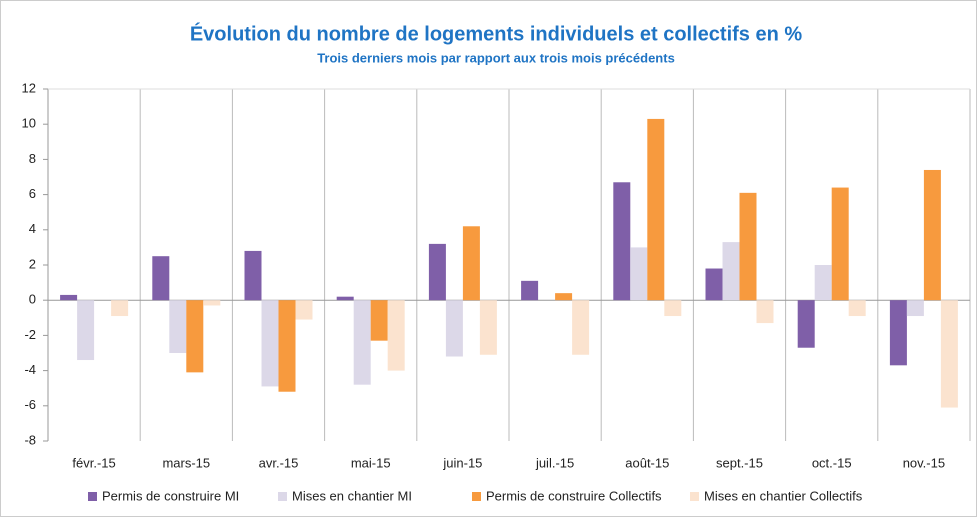 The height and width of the screenshot is (517, 977). Describe the element at coordinates (32, 299) in the screenshot. I see `y-tick-label: 0` at that location.